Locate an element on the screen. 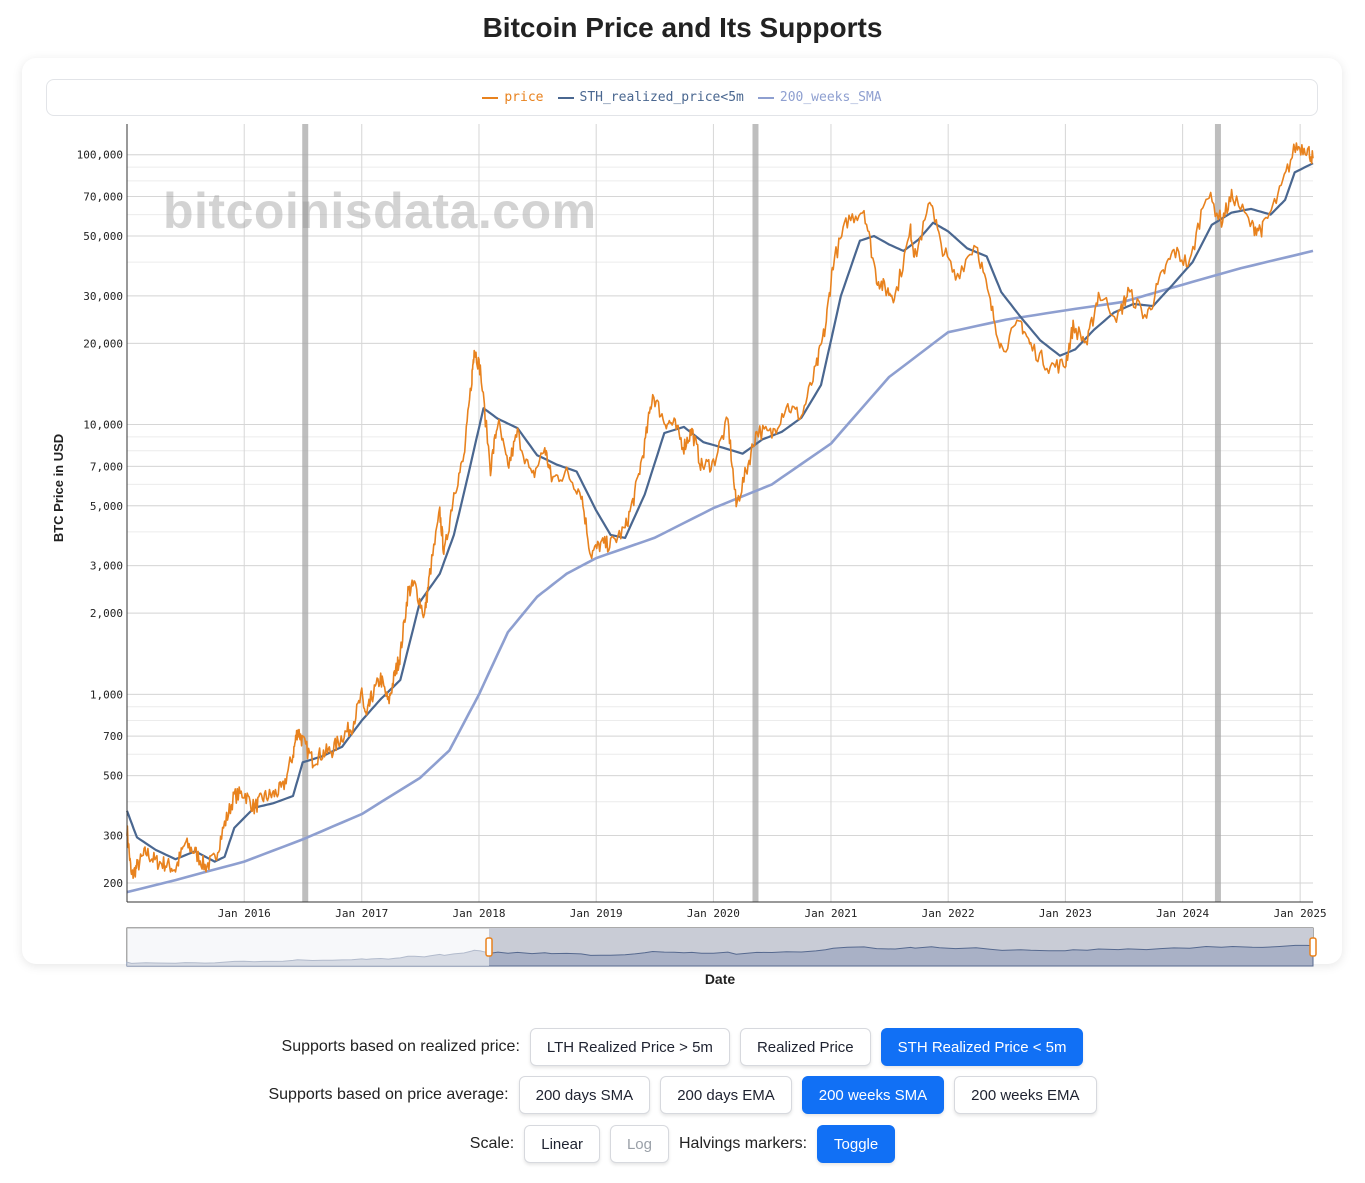 This screenshot has width=1365, height=1183. sth-realized-button: STH Realized Price < 5m is located at coordinates (982, 1047).